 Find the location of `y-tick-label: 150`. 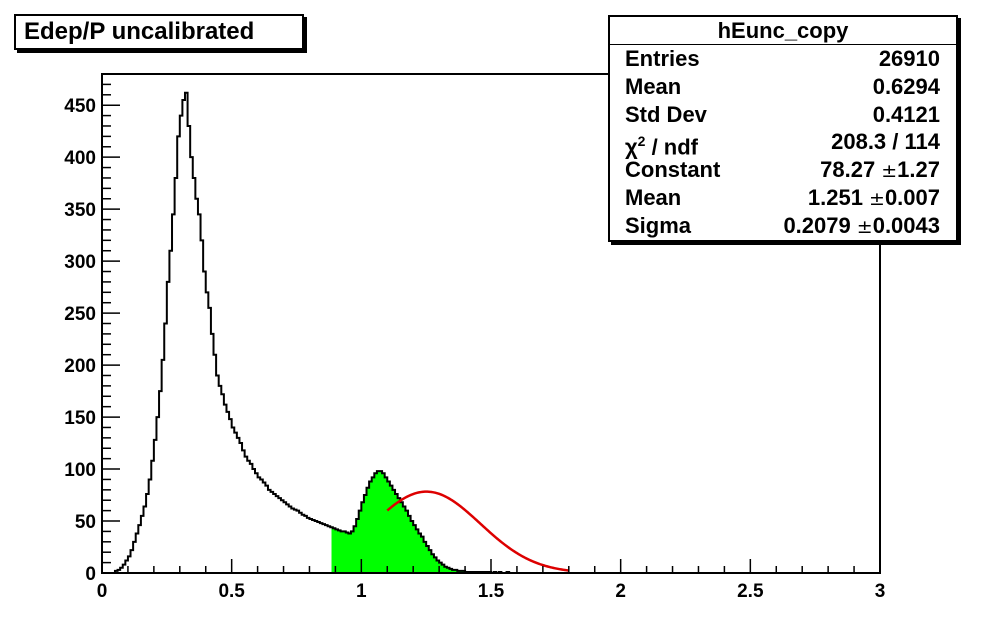

y-tick-label: 150 is located at coordinates (80, 418).